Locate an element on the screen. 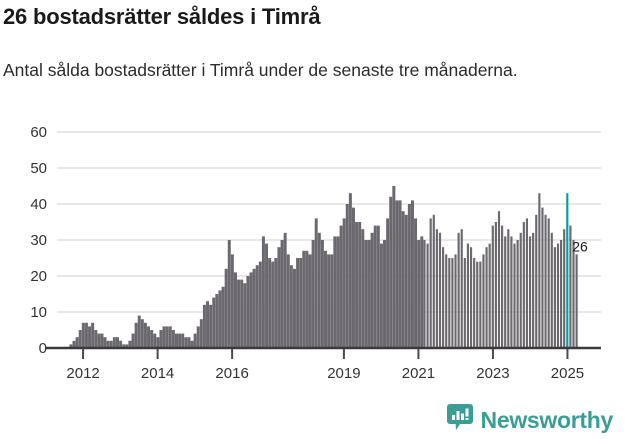 The width and height of the screenshot is (631, 439). page-title: 26 bostadsrätter såldes i Timrå is located at coordinates (162, 16).